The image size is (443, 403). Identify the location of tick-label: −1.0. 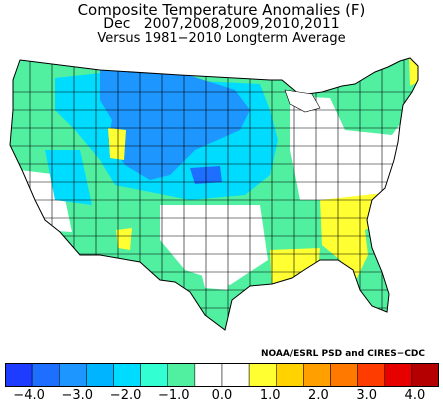
(174, 395).